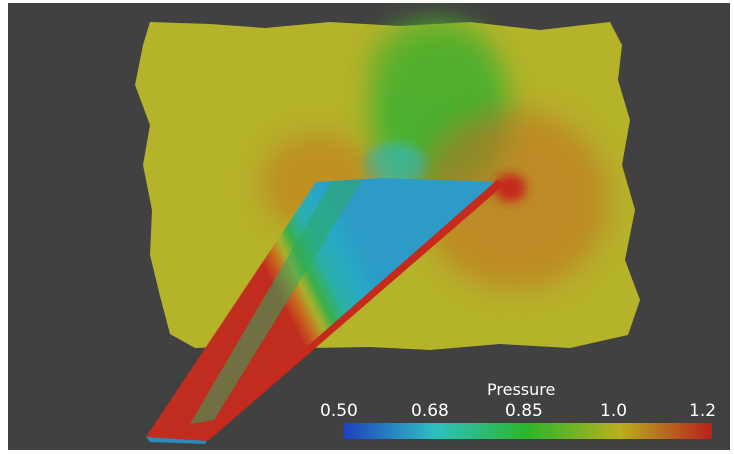  Describe the element at coordinates (510, 188) in the screenshot. I see `stagnation-point` at that location.